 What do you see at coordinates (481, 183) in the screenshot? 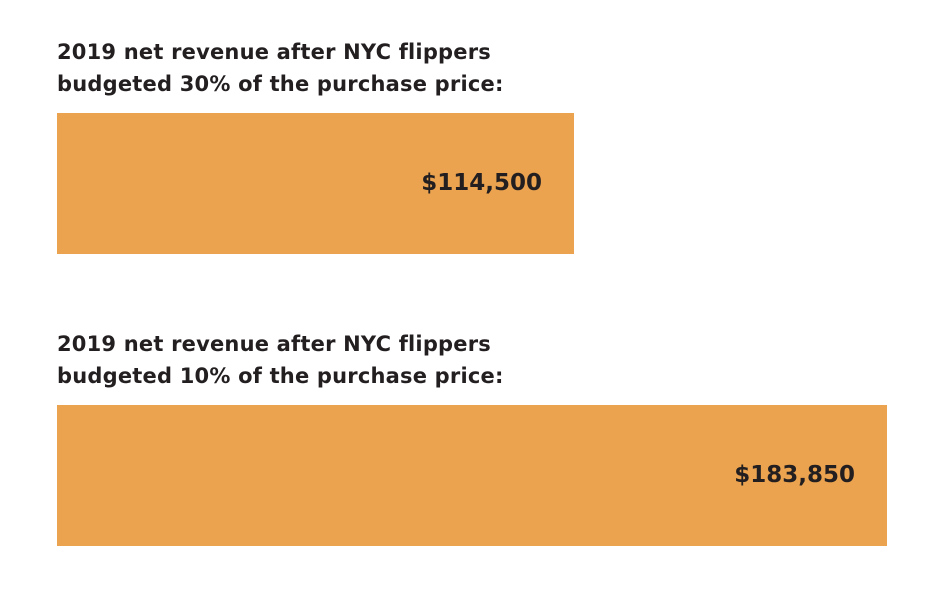
I see `bar-value-30-percent: $114,500` at bounding box center [481, 183].